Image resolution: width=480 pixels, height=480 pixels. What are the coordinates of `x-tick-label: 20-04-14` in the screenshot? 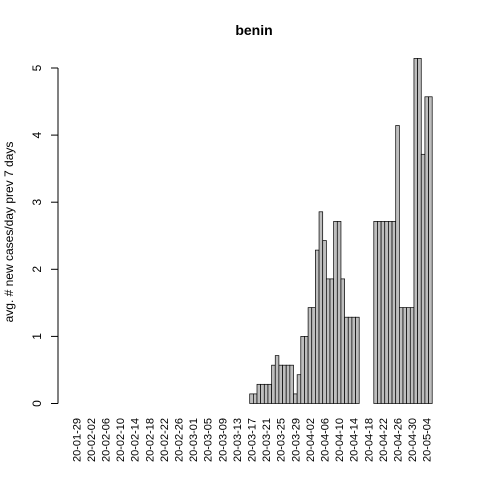 It's located at (355, 440).